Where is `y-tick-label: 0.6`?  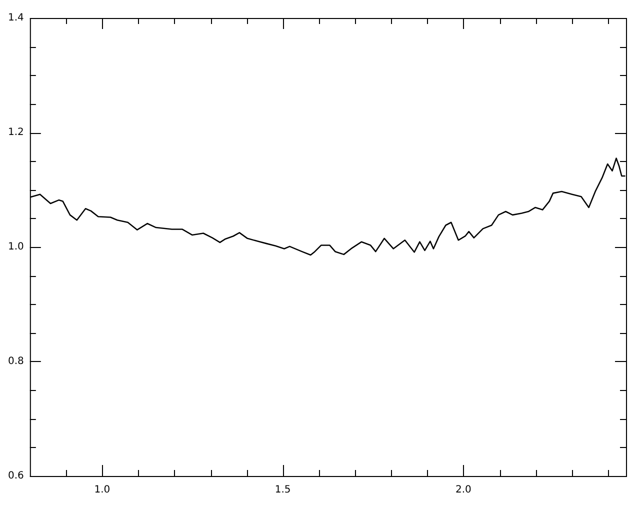
y-tick-label: 0.6 is located at coordinates (16, 476).